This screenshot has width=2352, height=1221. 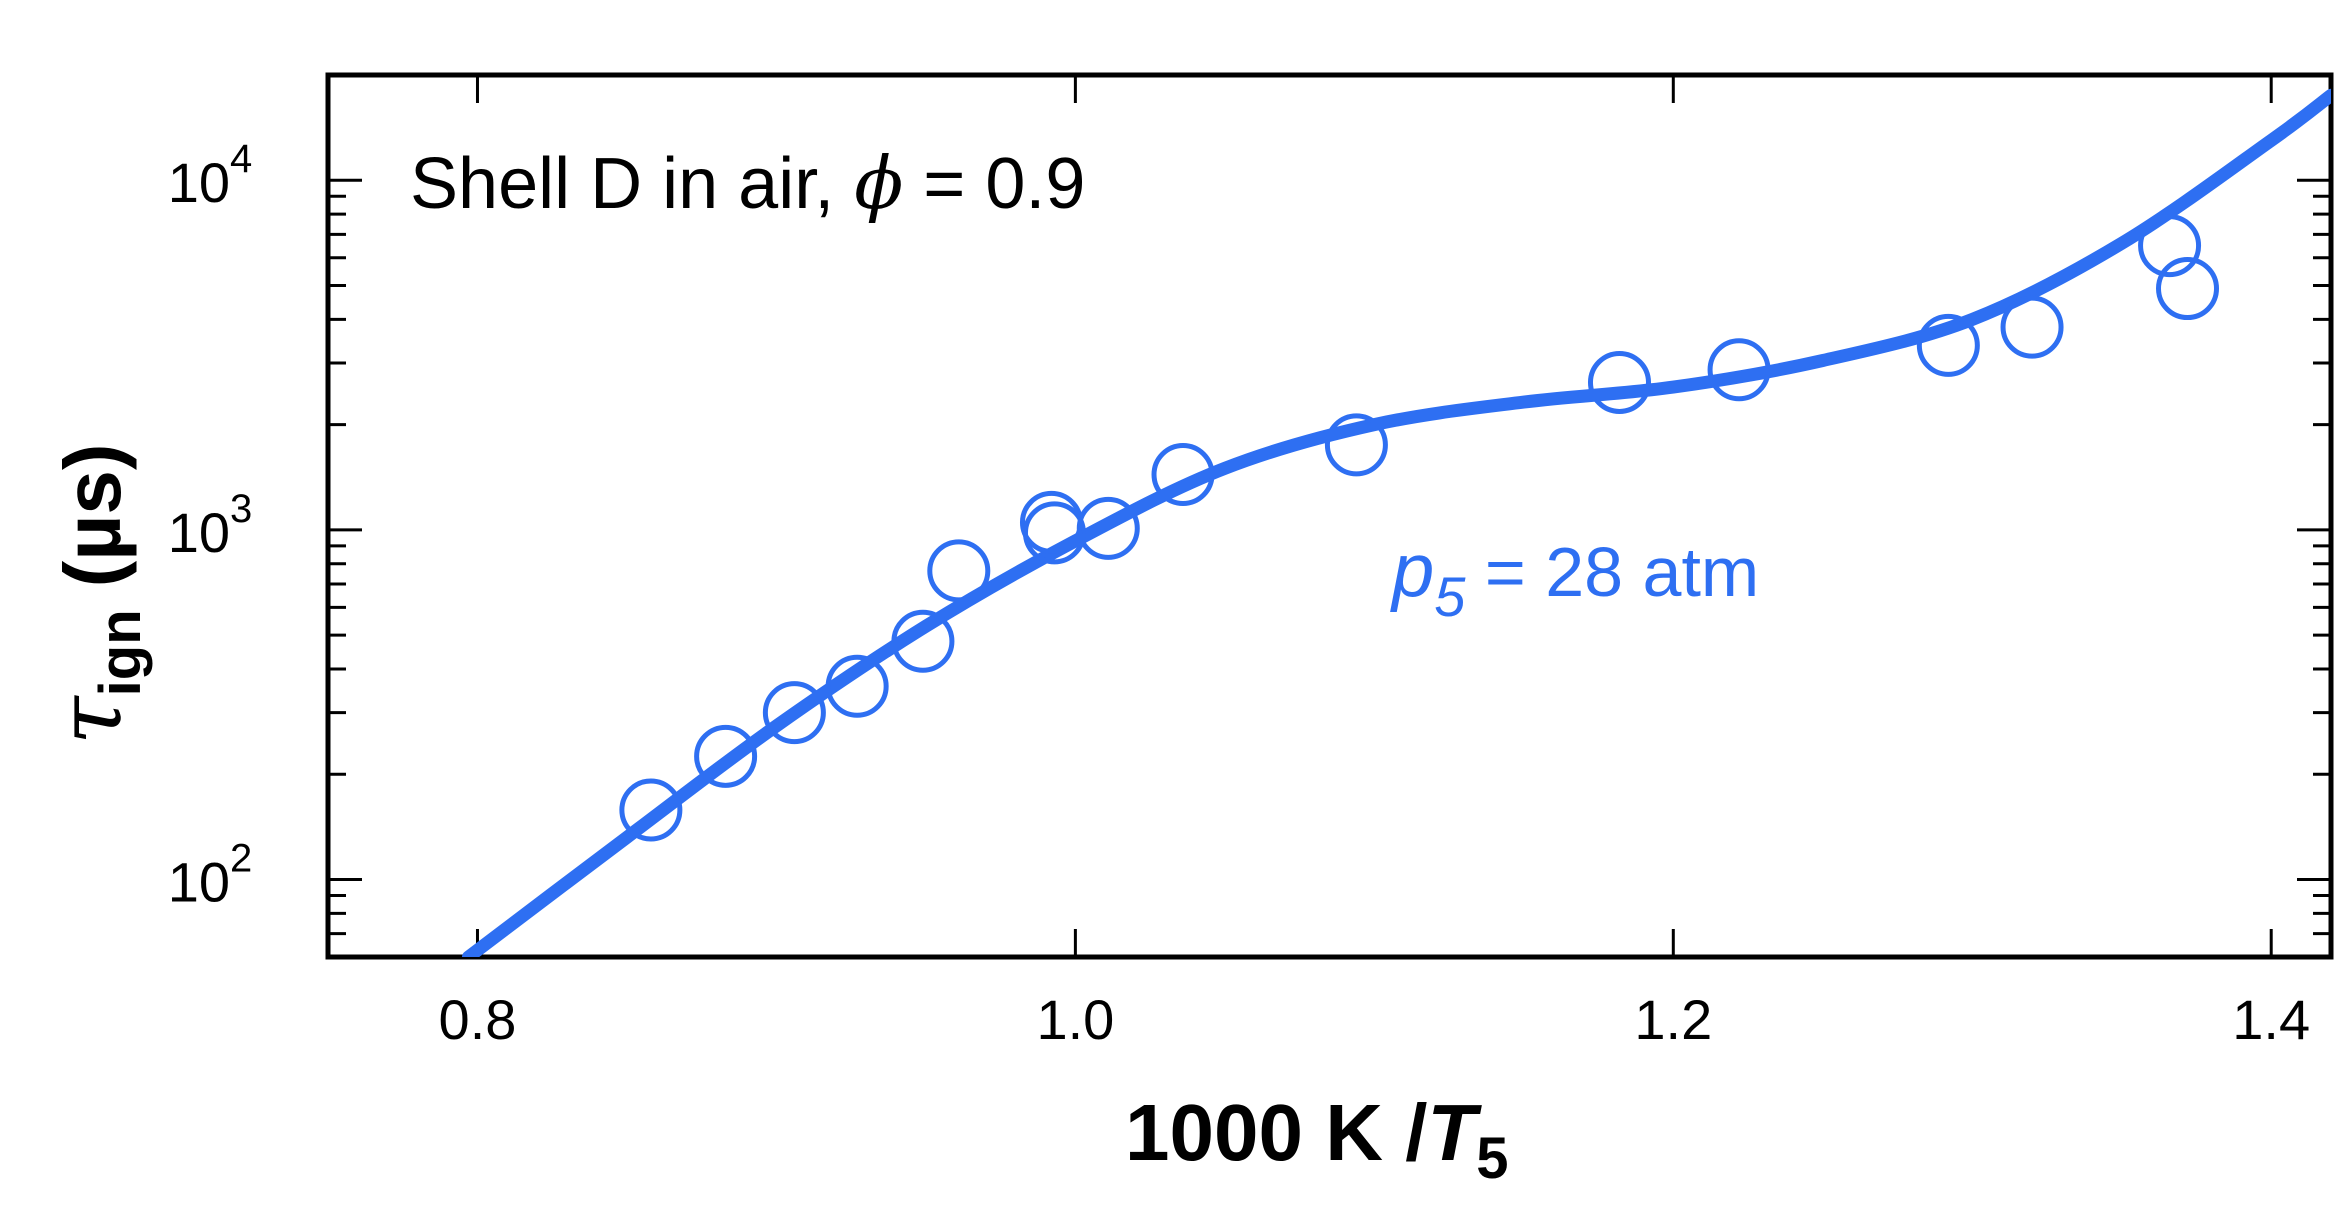 I want to click on y-axis-label: τign(µs), so click(x=95, y=594).